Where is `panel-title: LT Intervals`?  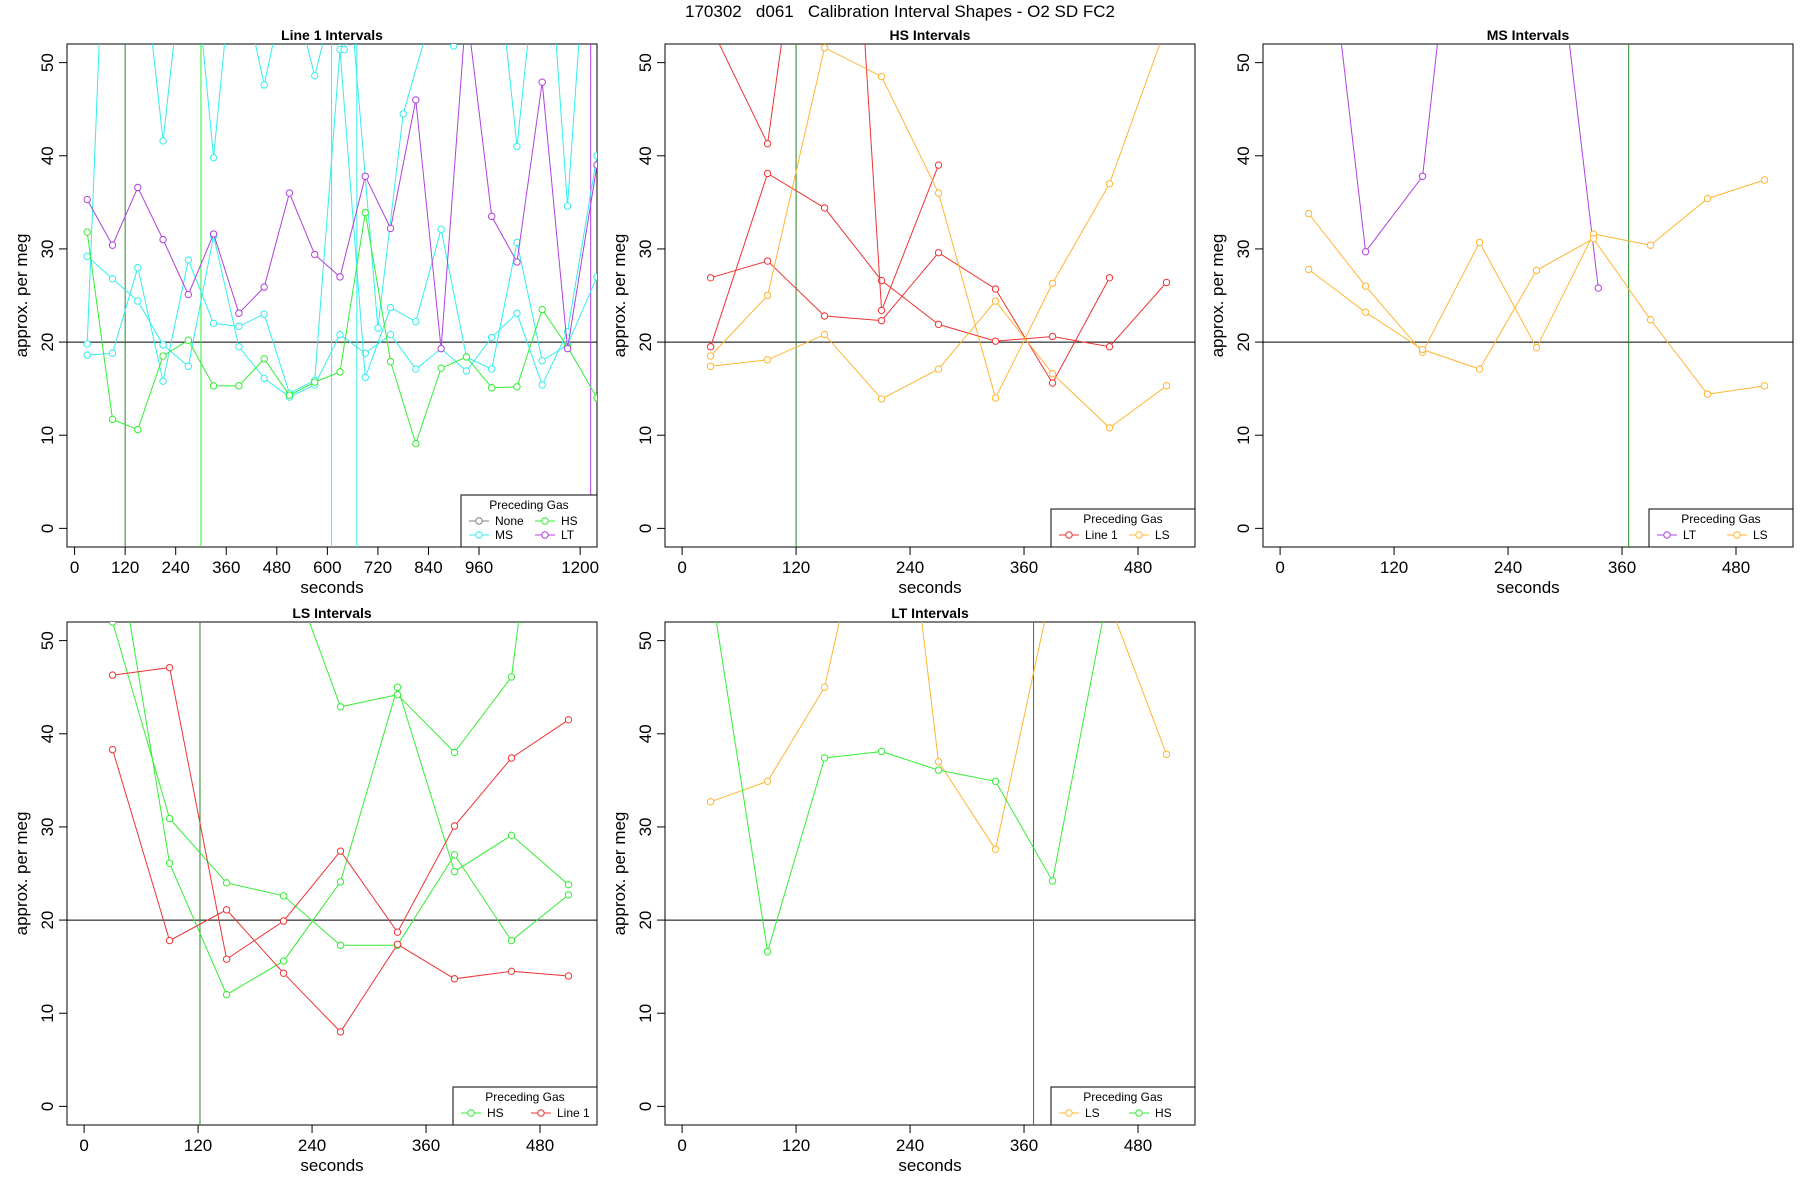
panel-title: LT Intervals is located at coordinates (930, 613).